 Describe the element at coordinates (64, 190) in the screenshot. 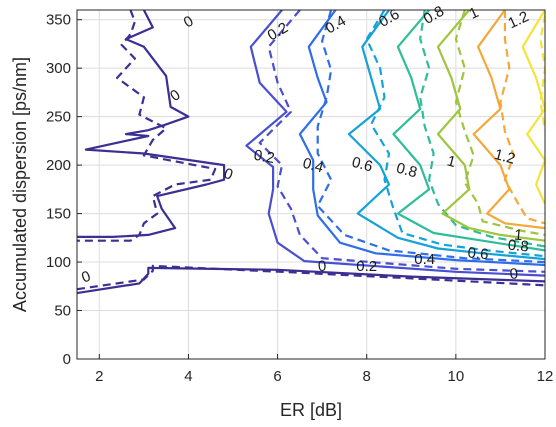

I see `y-tick-labels: 0 50 100 150 200 250 300 350` at that location.